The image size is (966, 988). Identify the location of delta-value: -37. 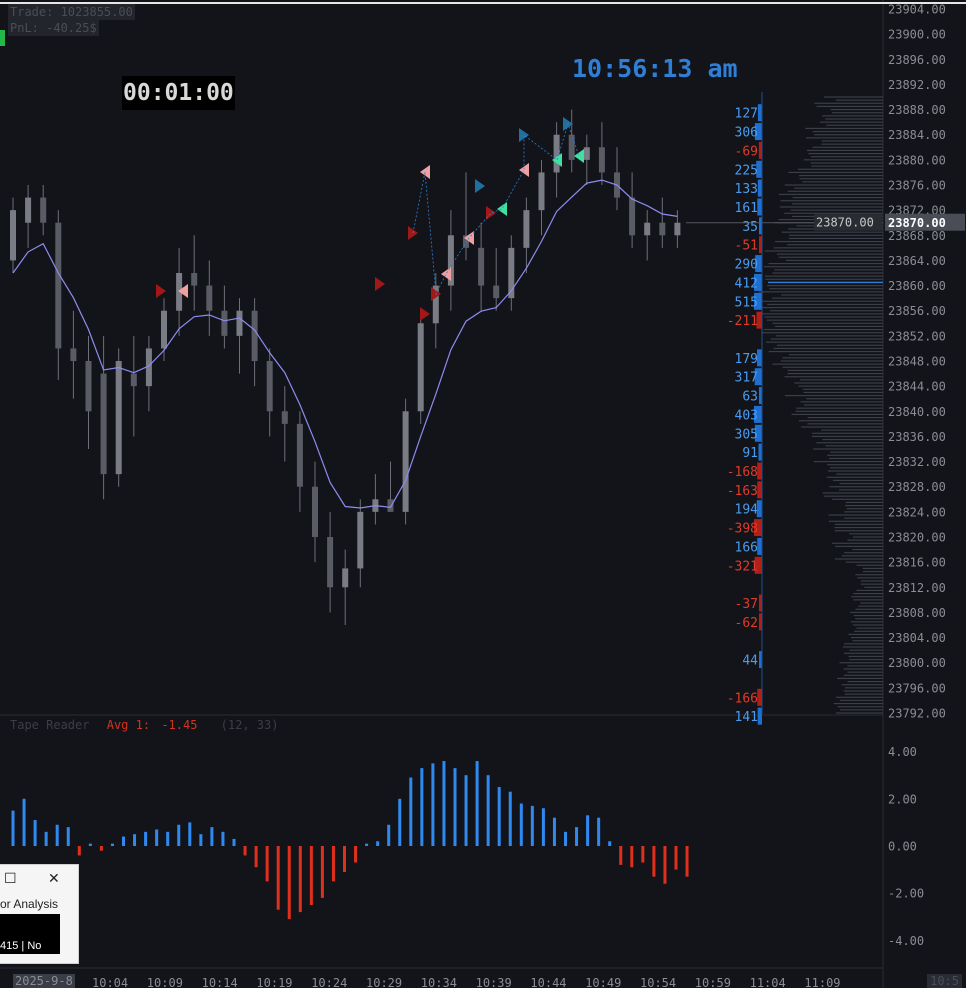
(746, 604).